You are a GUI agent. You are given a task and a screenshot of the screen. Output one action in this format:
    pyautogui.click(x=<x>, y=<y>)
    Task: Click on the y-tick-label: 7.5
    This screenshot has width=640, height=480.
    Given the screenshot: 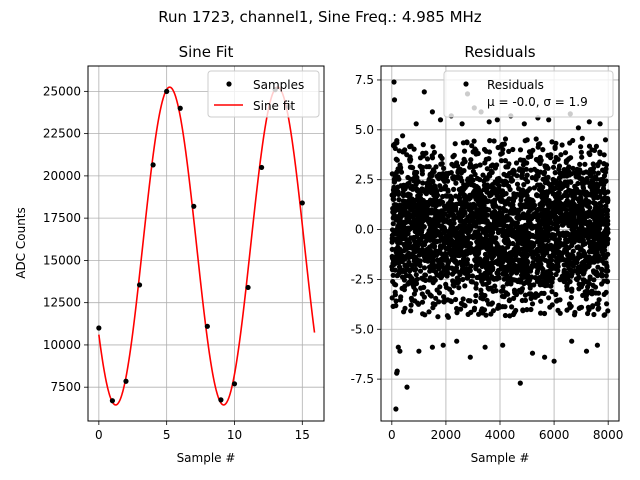 What is the action you would take?
    pyautogui.click(x=364, y=80)
    